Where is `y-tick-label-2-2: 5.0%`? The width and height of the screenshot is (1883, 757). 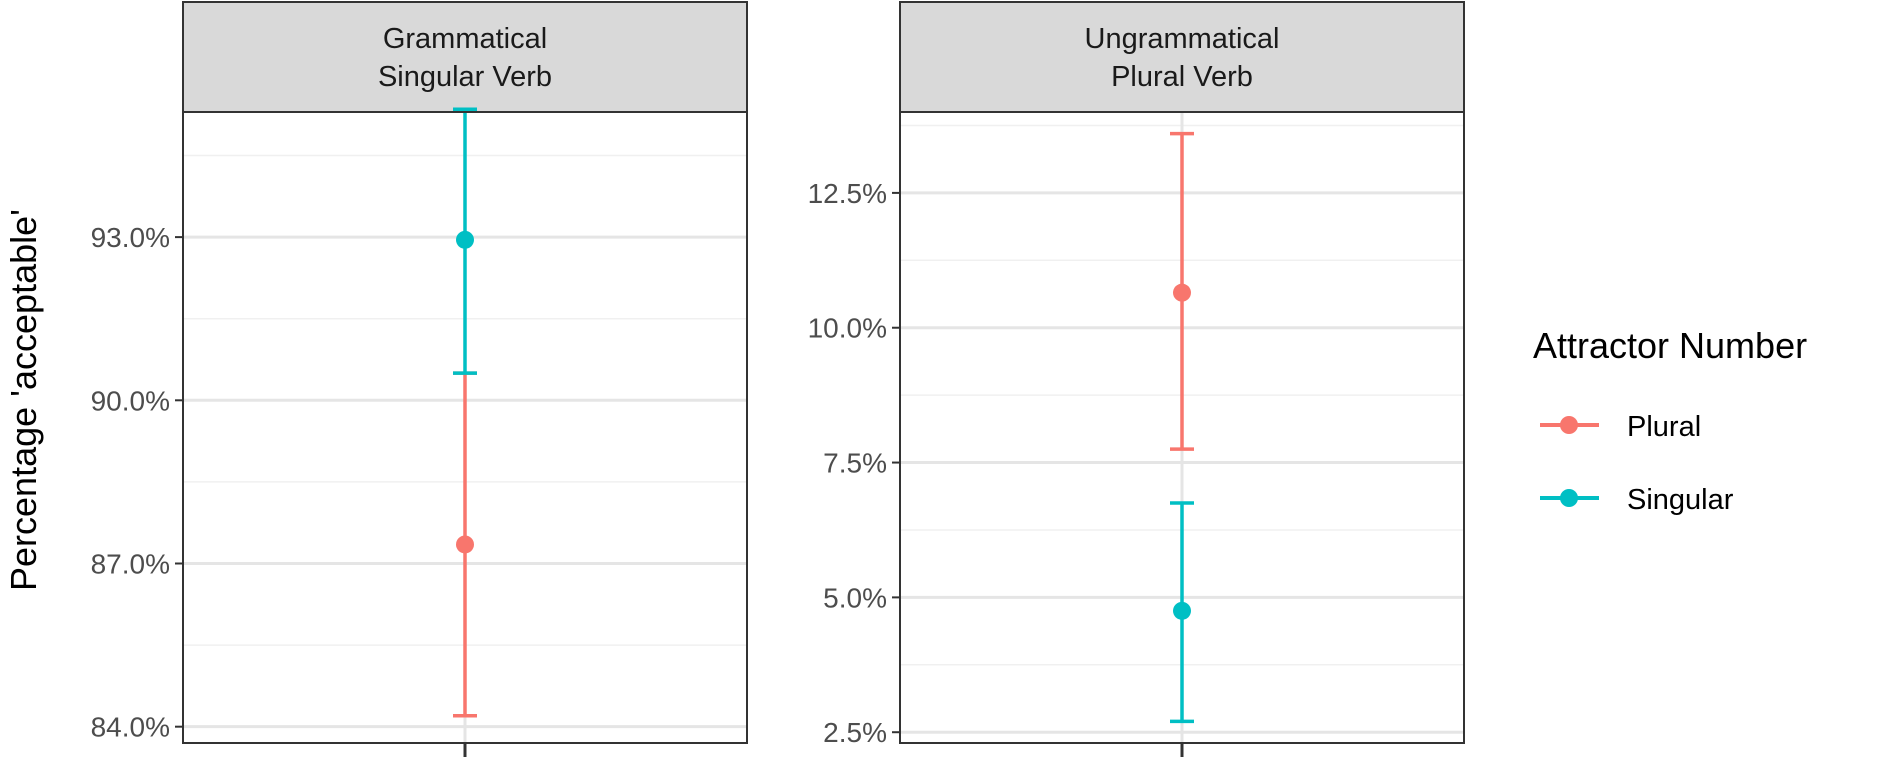
y-tick-label-2-2: 5.0% is located at coordinates (855, 597).